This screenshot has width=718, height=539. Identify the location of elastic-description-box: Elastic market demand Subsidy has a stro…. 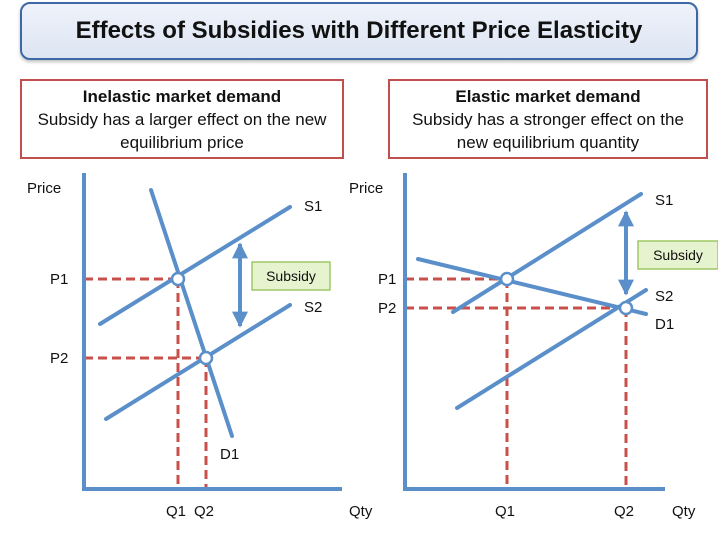
(548, 119).